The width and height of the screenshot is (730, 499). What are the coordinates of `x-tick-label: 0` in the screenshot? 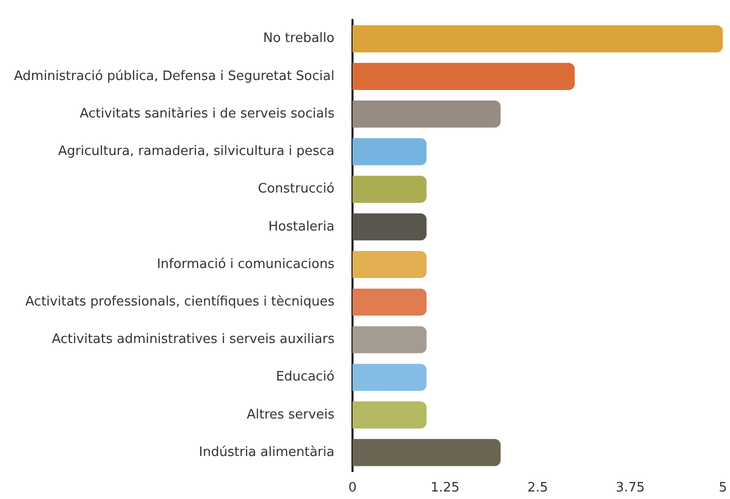 It's located at (352, 488).